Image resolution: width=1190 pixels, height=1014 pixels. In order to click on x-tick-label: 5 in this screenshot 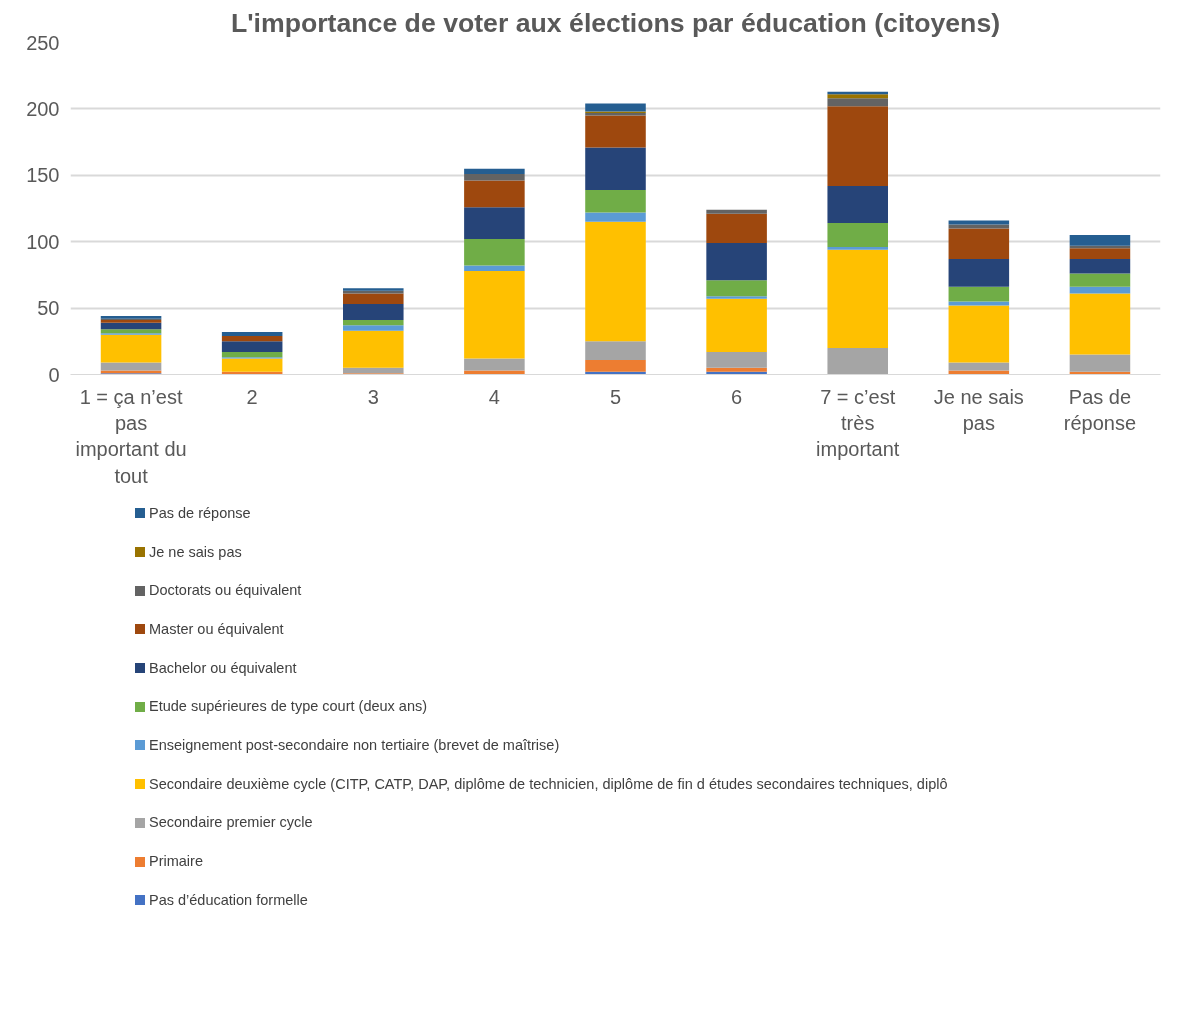, I will do `click(615, 396)`.